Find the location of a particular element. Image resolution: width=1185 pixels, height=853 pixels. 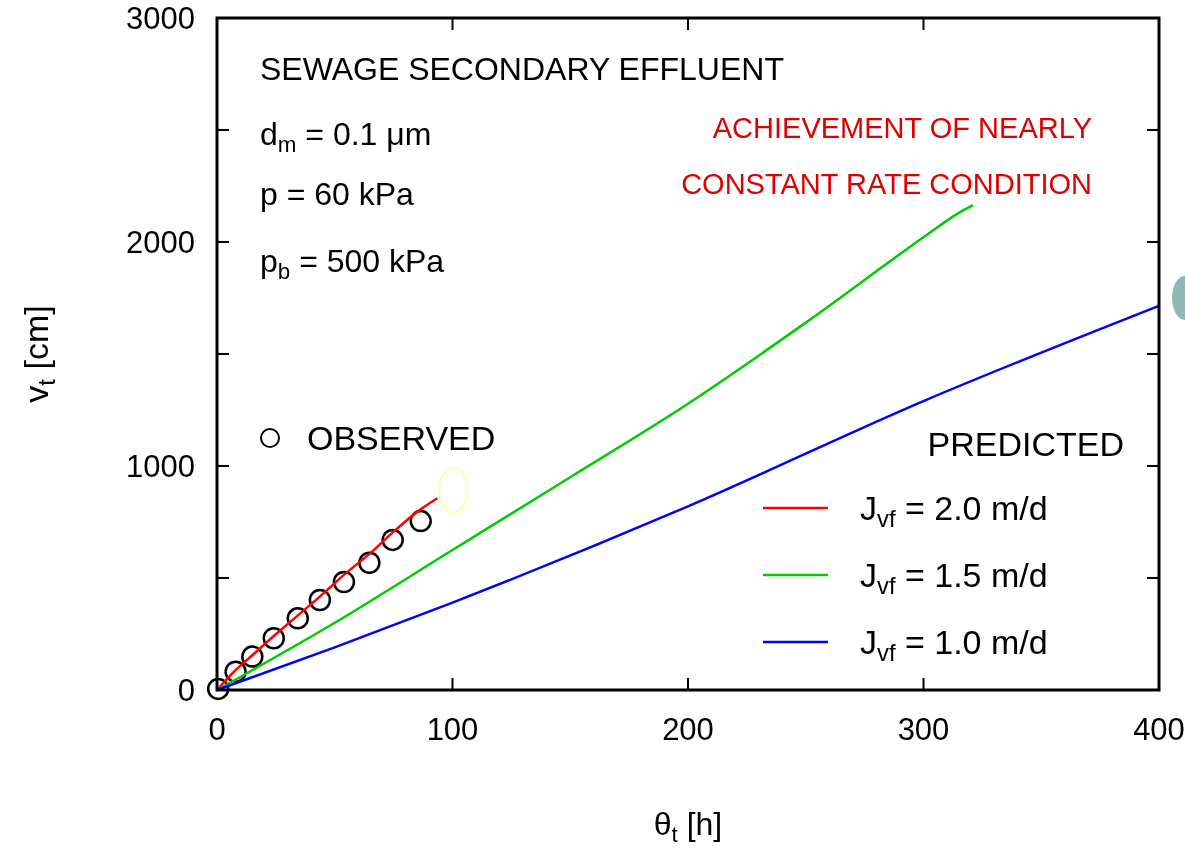

annotation: d$_{m}$ = 0.1 μm is located at coordinates (346, 136).